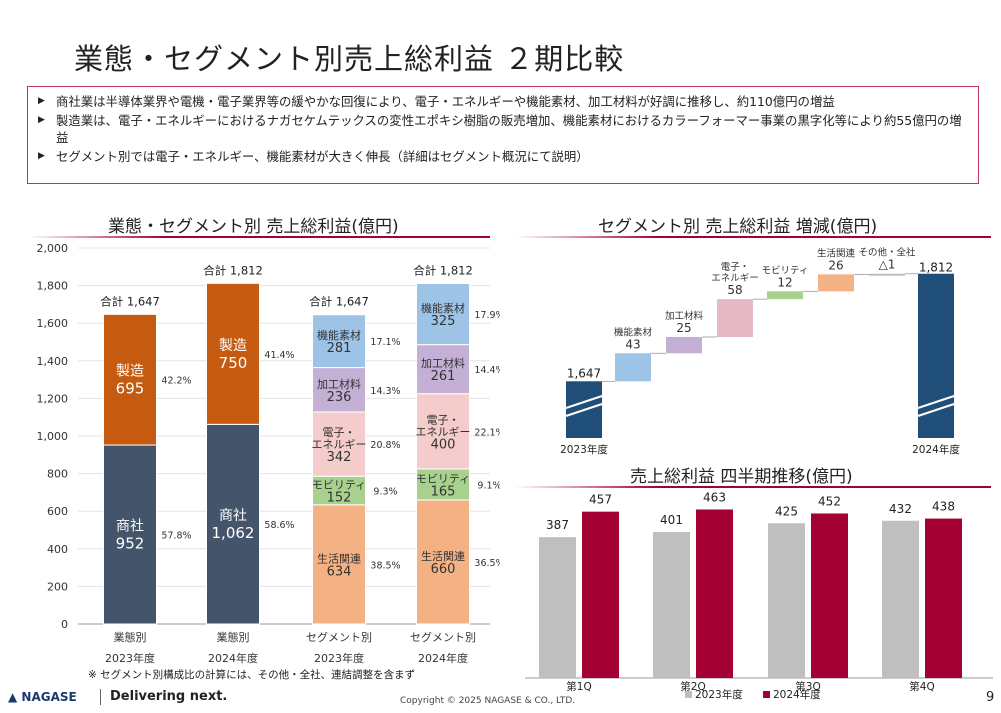 This screenshot has height=713, width=1001. Describe the element at coordinates (339, 384) in the screenshot. I see `segment-name-label: 加工材料` at that location.